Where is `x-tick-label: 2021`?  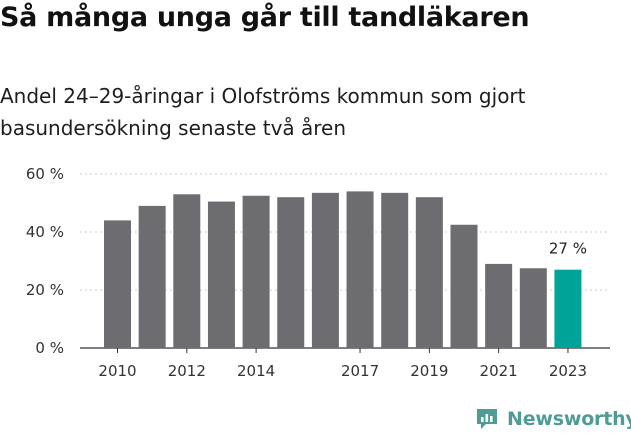
x-tick-label: 2021 is located at coordinates (499, 371).